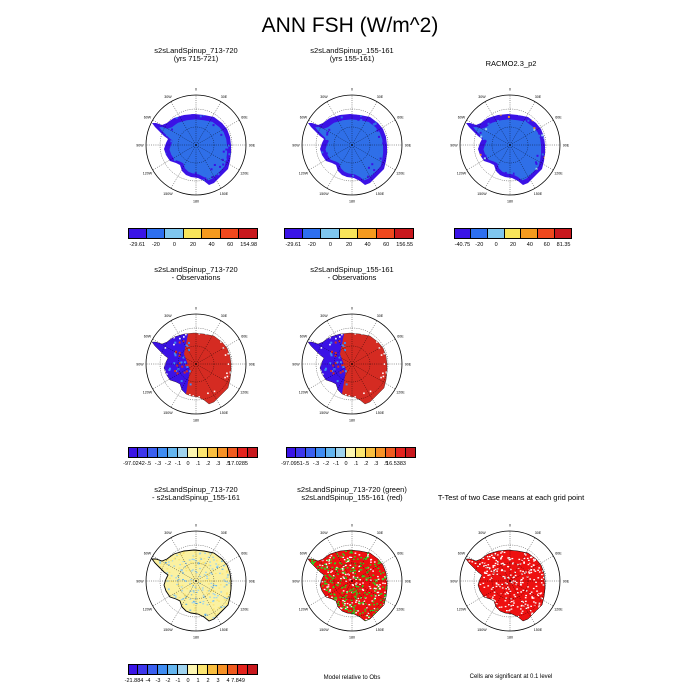 The width and height of the screenshot is (700, 700). What do you see at coordinates (510, 526) in the screenshot?
I see `longitude-label: 0` at bounding box center [510, 526].